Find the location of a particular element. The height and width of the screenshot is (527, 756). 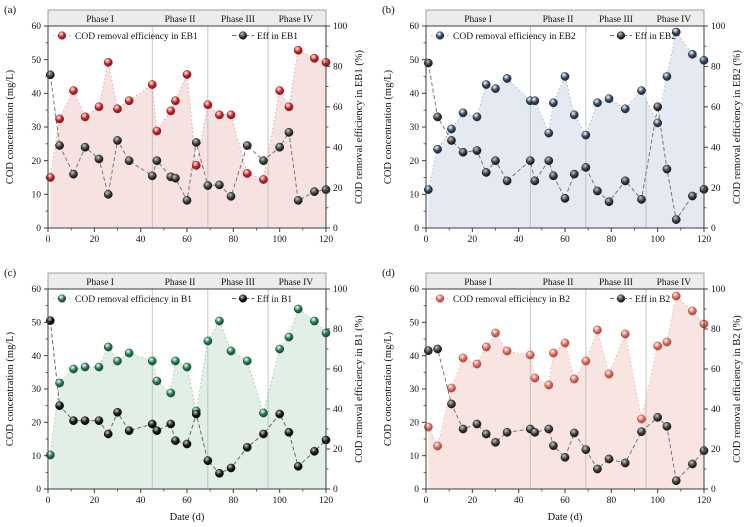

y-right-tick-label: 20 is located at coordinates (716, 189).